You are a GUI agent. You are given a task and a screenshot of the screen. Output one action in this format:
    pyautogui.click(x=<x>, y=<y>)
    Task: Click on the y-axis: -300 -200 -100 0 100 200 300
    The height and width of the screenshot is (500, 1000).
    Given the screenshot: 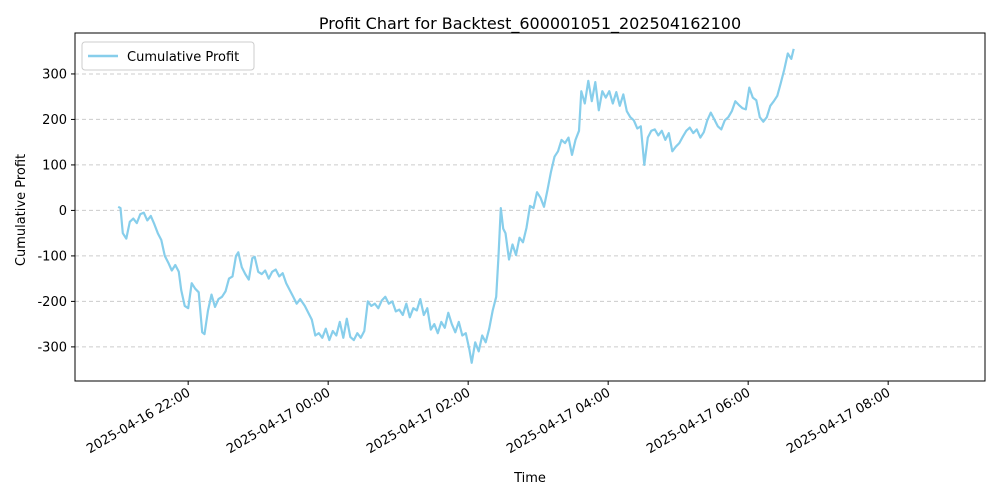 What is the action you would take?
    pyautogui.click(x=56, y=211)
    